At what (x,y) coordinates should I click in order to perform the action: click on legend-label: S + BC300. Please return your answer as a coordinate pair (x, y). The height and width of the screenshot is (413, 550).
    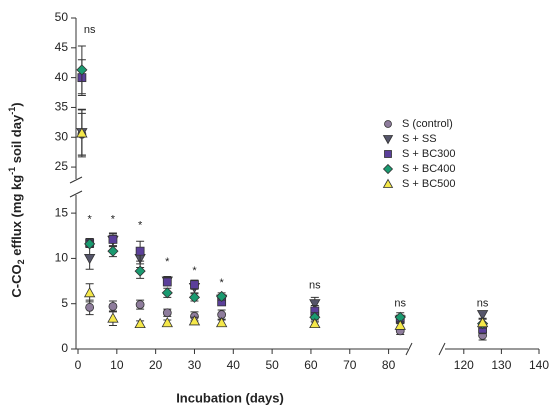
    Looking at the image, I should click on (429, 154).